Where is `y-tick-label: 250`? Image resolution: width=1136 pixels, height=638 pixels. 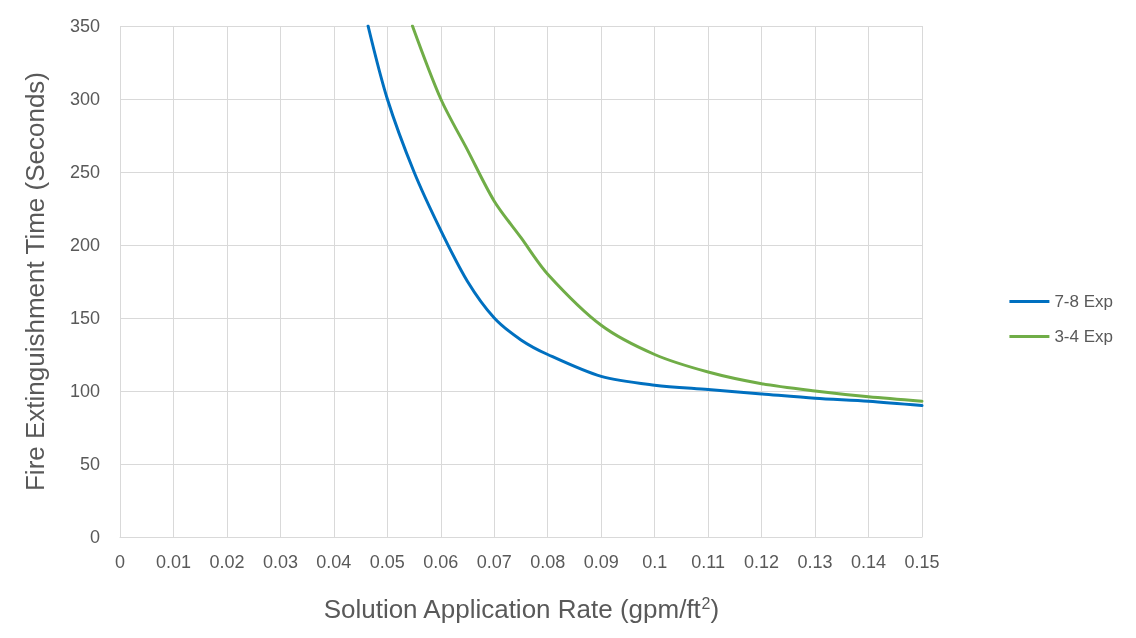
y-tick-label: 250 is located at coordinates (84, 172).